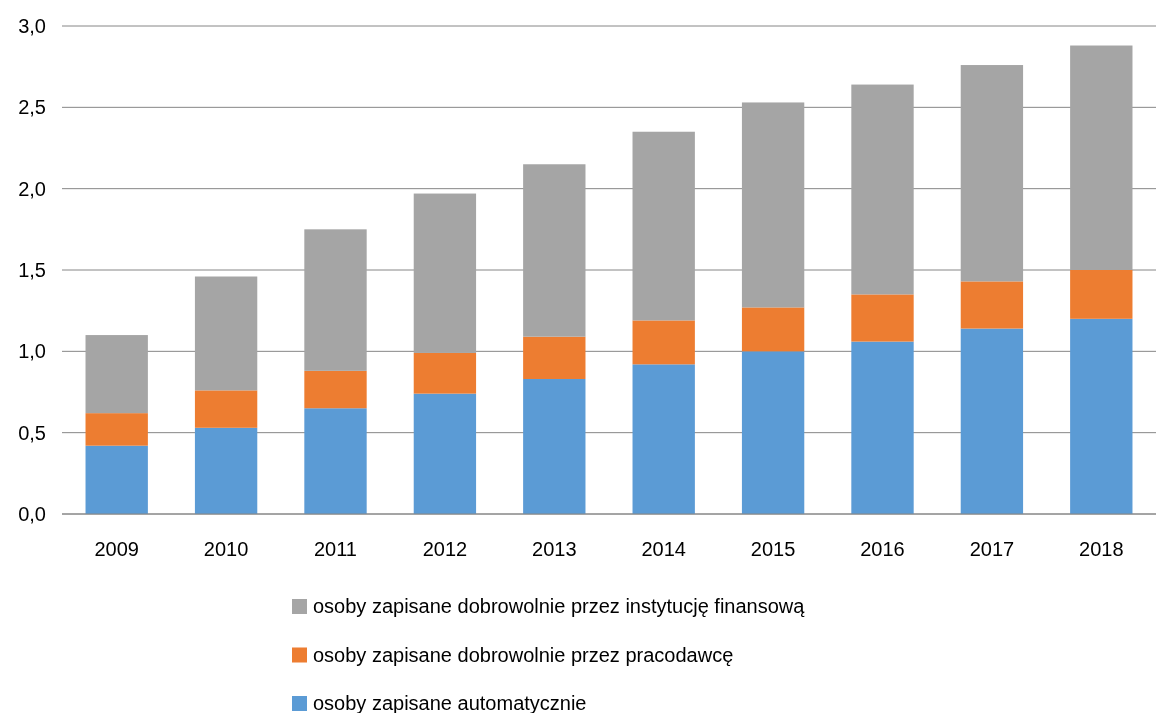 The height and width of the screenshot is (713, 1160). Describe the element at coordinates (335, 549) in the screenshot. I see `x-tick-label: 2011` at that location.